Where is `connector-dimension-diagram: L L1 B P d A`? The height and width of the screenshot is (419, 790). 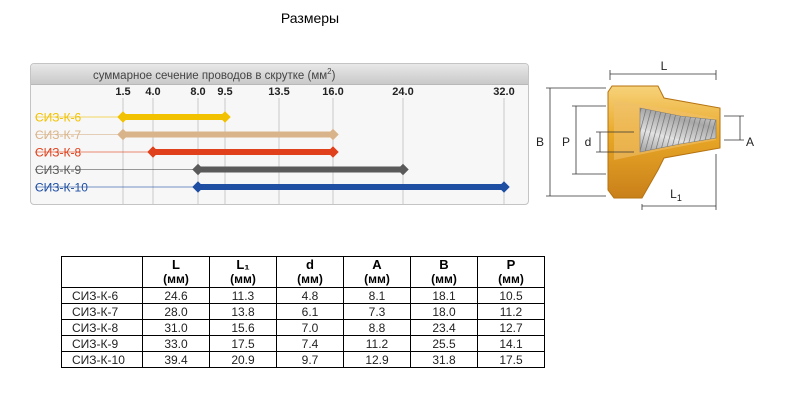
connector-dimension-diagram: L L1 B P d A is located at coordinates (645, 134).